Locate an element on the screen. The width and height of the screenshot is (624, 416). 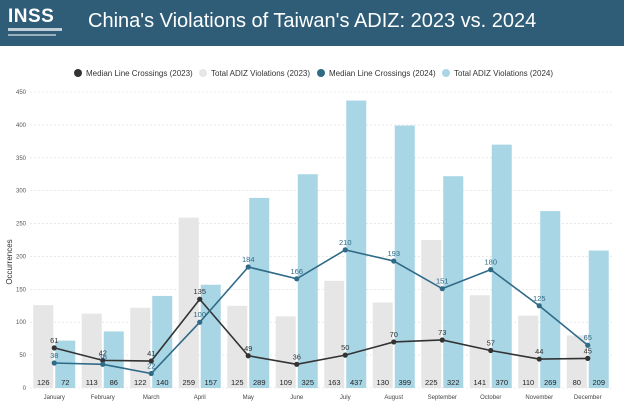
bar-value-label: 259 is located at coordinates (188, 382).